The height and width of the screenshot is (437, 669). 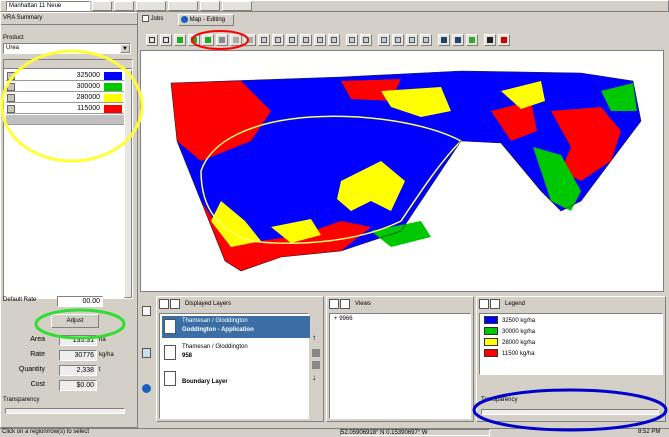 I want to click on adjust-button: Adjust, so click(x=75, y=321).